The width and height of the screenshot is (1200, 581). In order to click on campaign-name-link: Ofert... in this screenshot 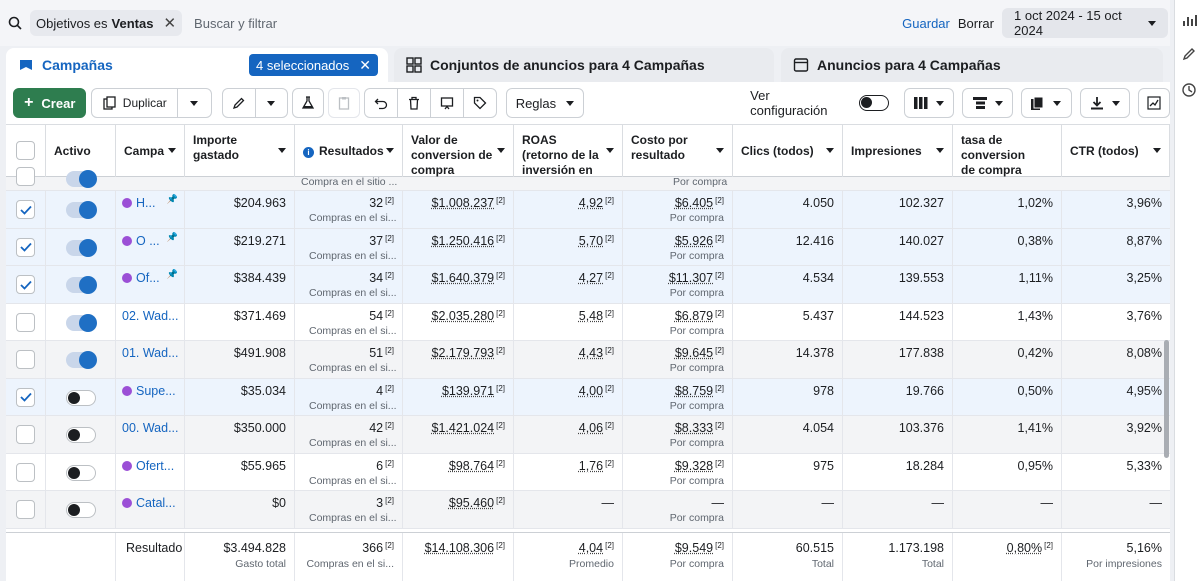, I will do `click(148, 466)`.